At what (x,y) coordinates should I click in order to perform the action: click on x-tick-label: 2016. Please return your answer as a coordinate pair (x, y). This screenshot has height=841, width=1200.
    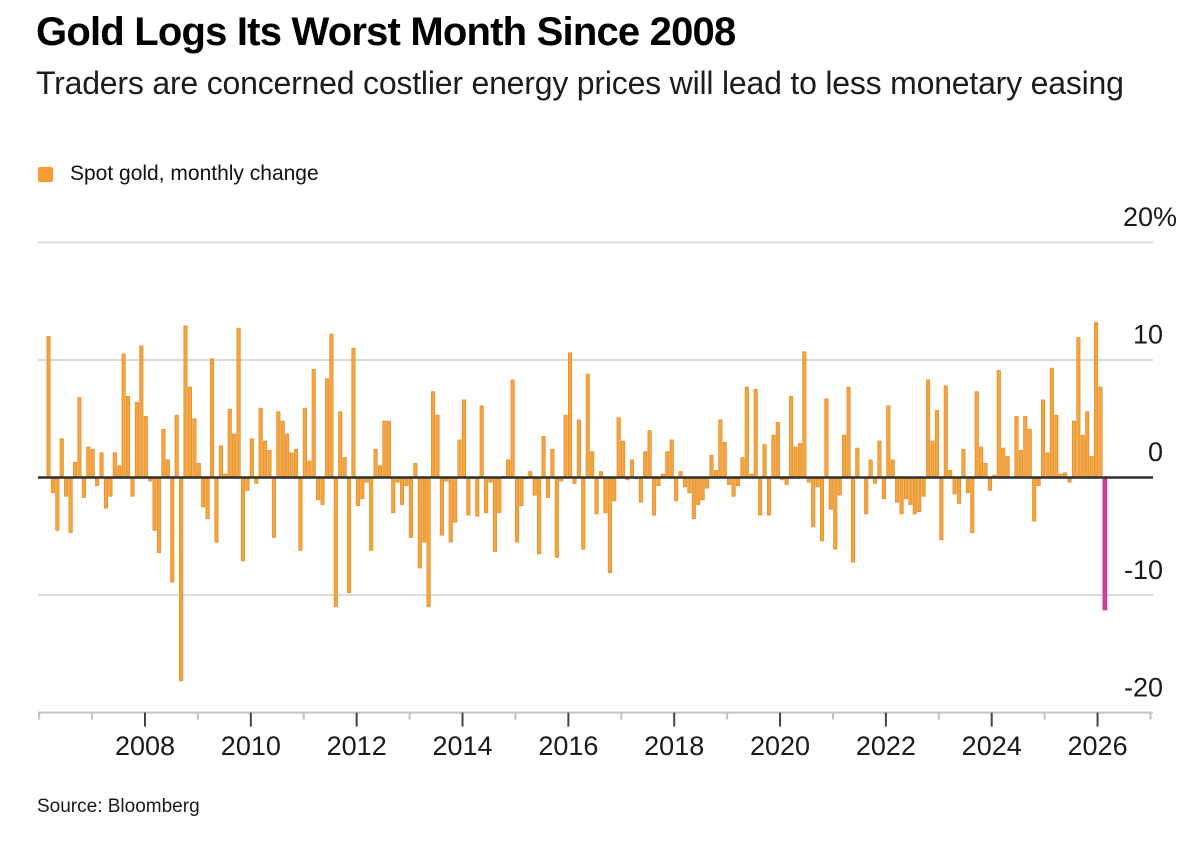
    Looking at the image, I should click on (568, 746).